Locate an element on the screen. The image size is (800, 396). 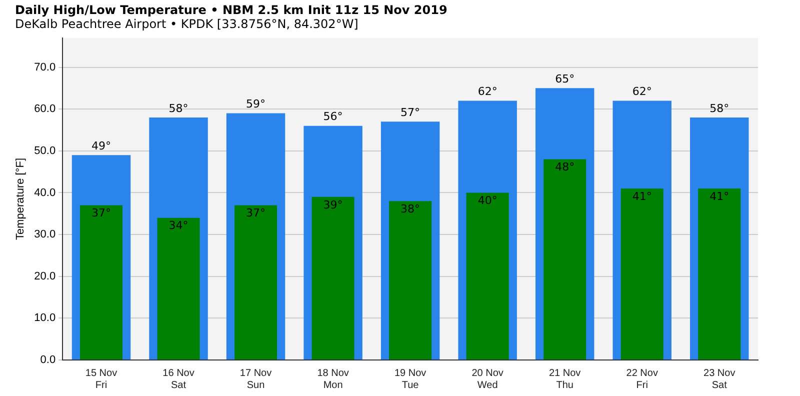
y-tick-label: 10.0 is located at coordinates (45, 318).